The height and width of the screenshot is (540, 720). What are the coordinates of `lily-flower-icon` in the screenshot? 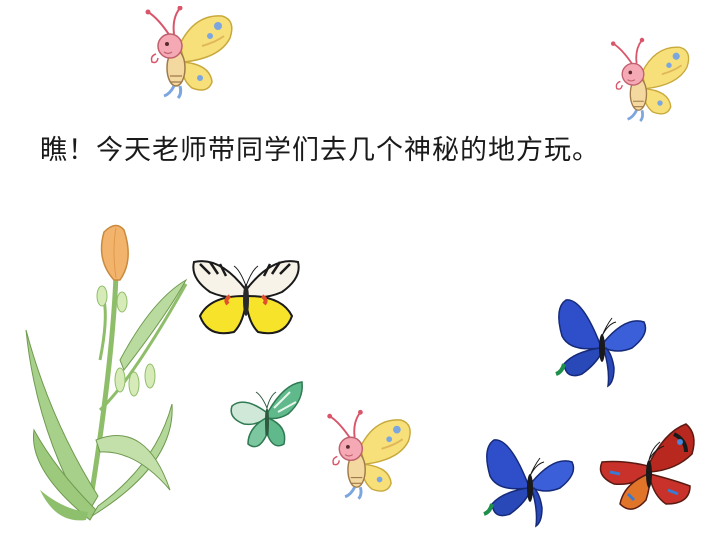 It's located at (106, 372).